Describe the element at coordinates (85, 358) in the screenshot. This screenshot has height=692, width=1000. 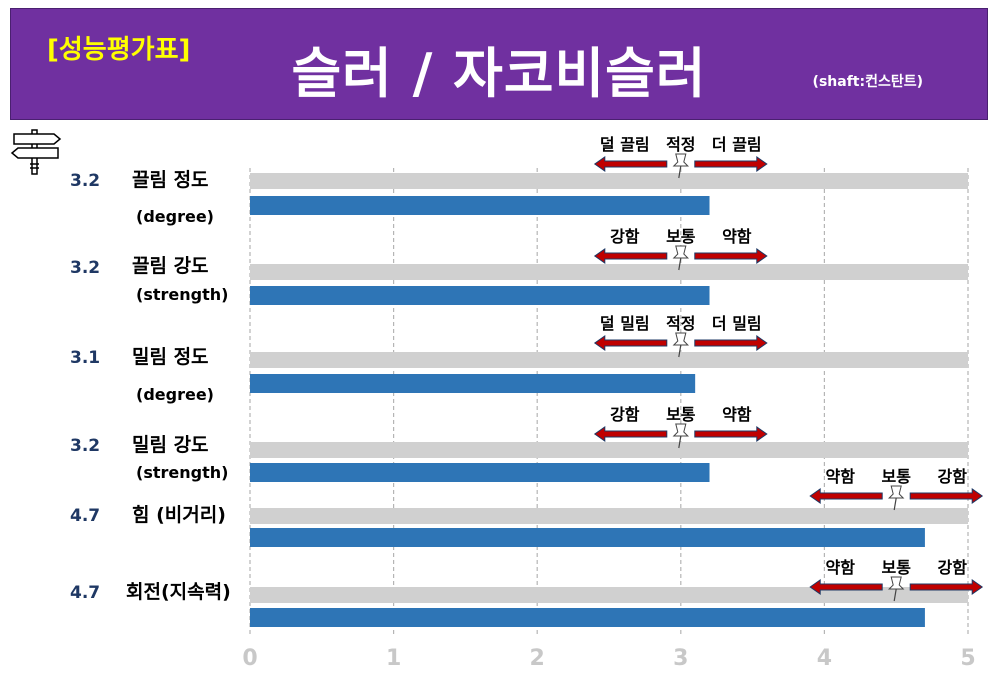
I see `score-label: 3.1` at that location.